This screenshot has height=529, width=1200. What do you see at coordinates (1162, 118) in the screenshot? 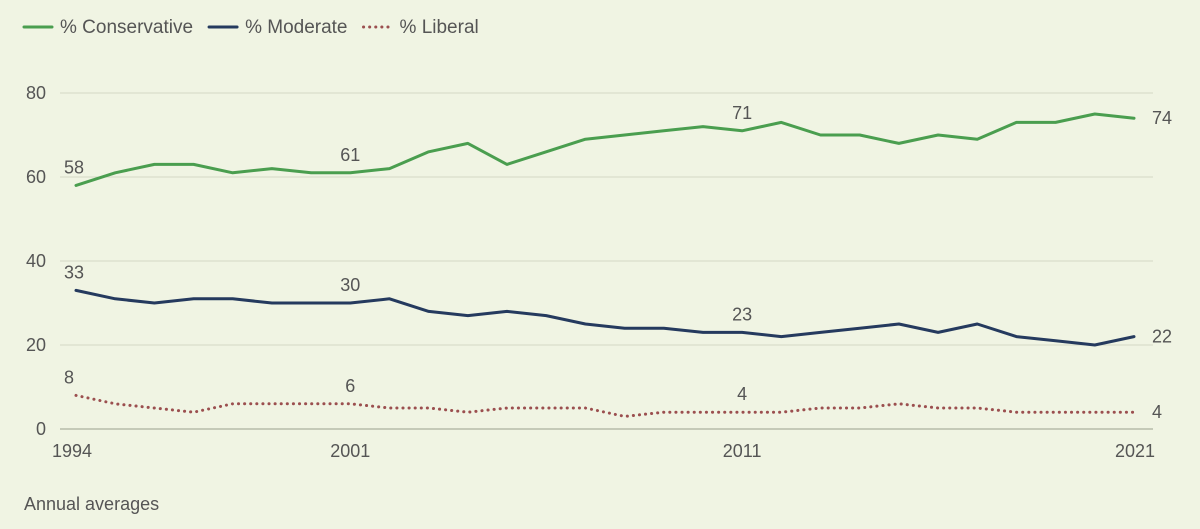
I see `data-label: 74` at bounding box center [1162, 118].